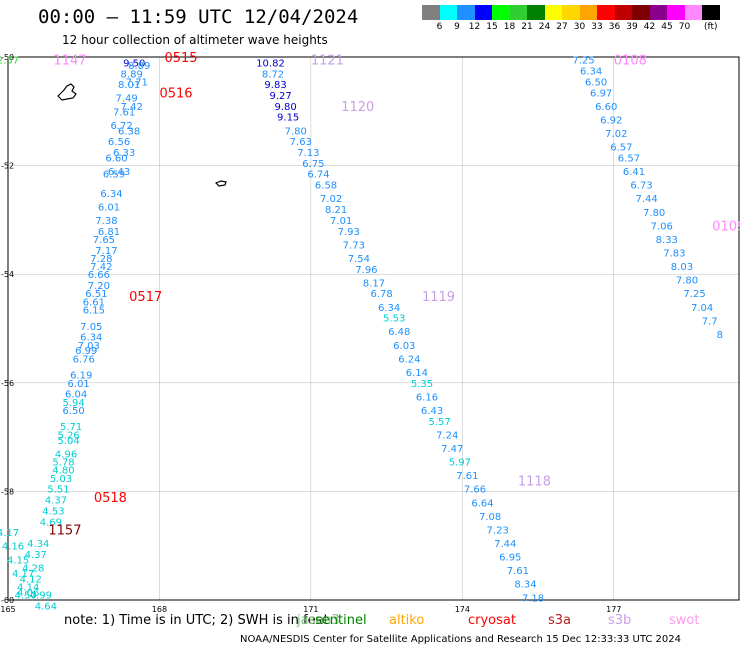 Image resolution: width=740 pixels, height=650 pixels. Describe the element at coordinates (579, 27) in the screenshot. I see `colorbar-label: 30` at that location.